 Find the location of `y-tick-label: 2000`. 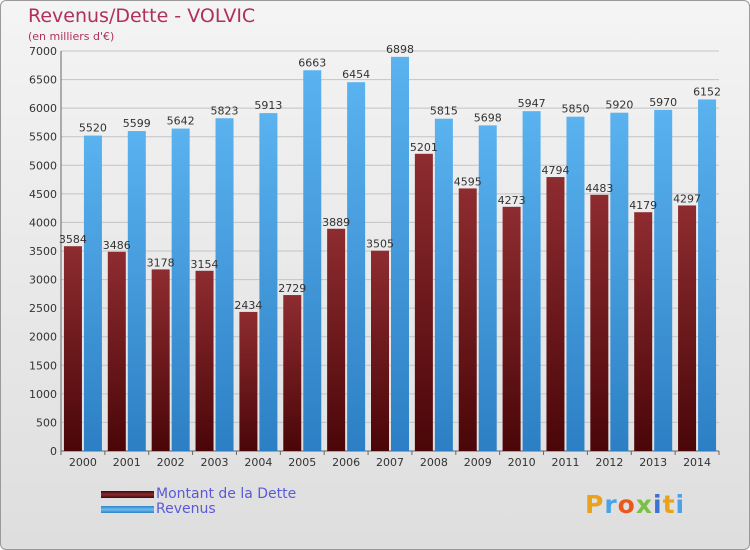

y-tick-label: 2000 is located at coordinates (43, 337).